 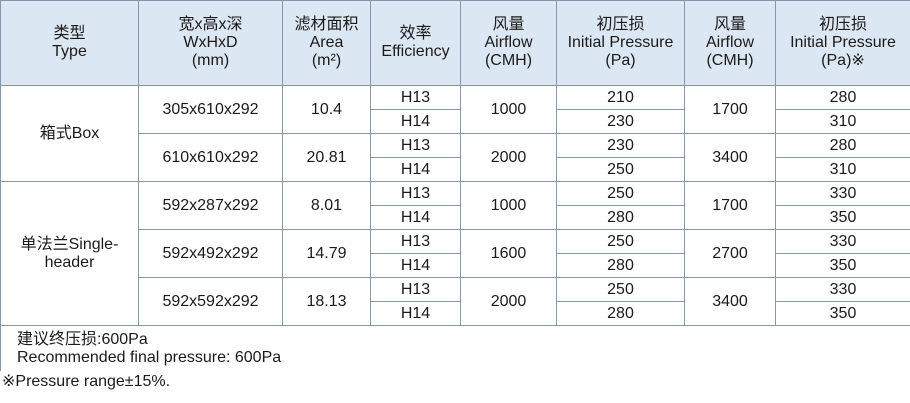 What do you see at coordinates (86, 381) in the screenshot?
I see `footnote: ※Pressure range±15%.` at bounding box center [86, 381].